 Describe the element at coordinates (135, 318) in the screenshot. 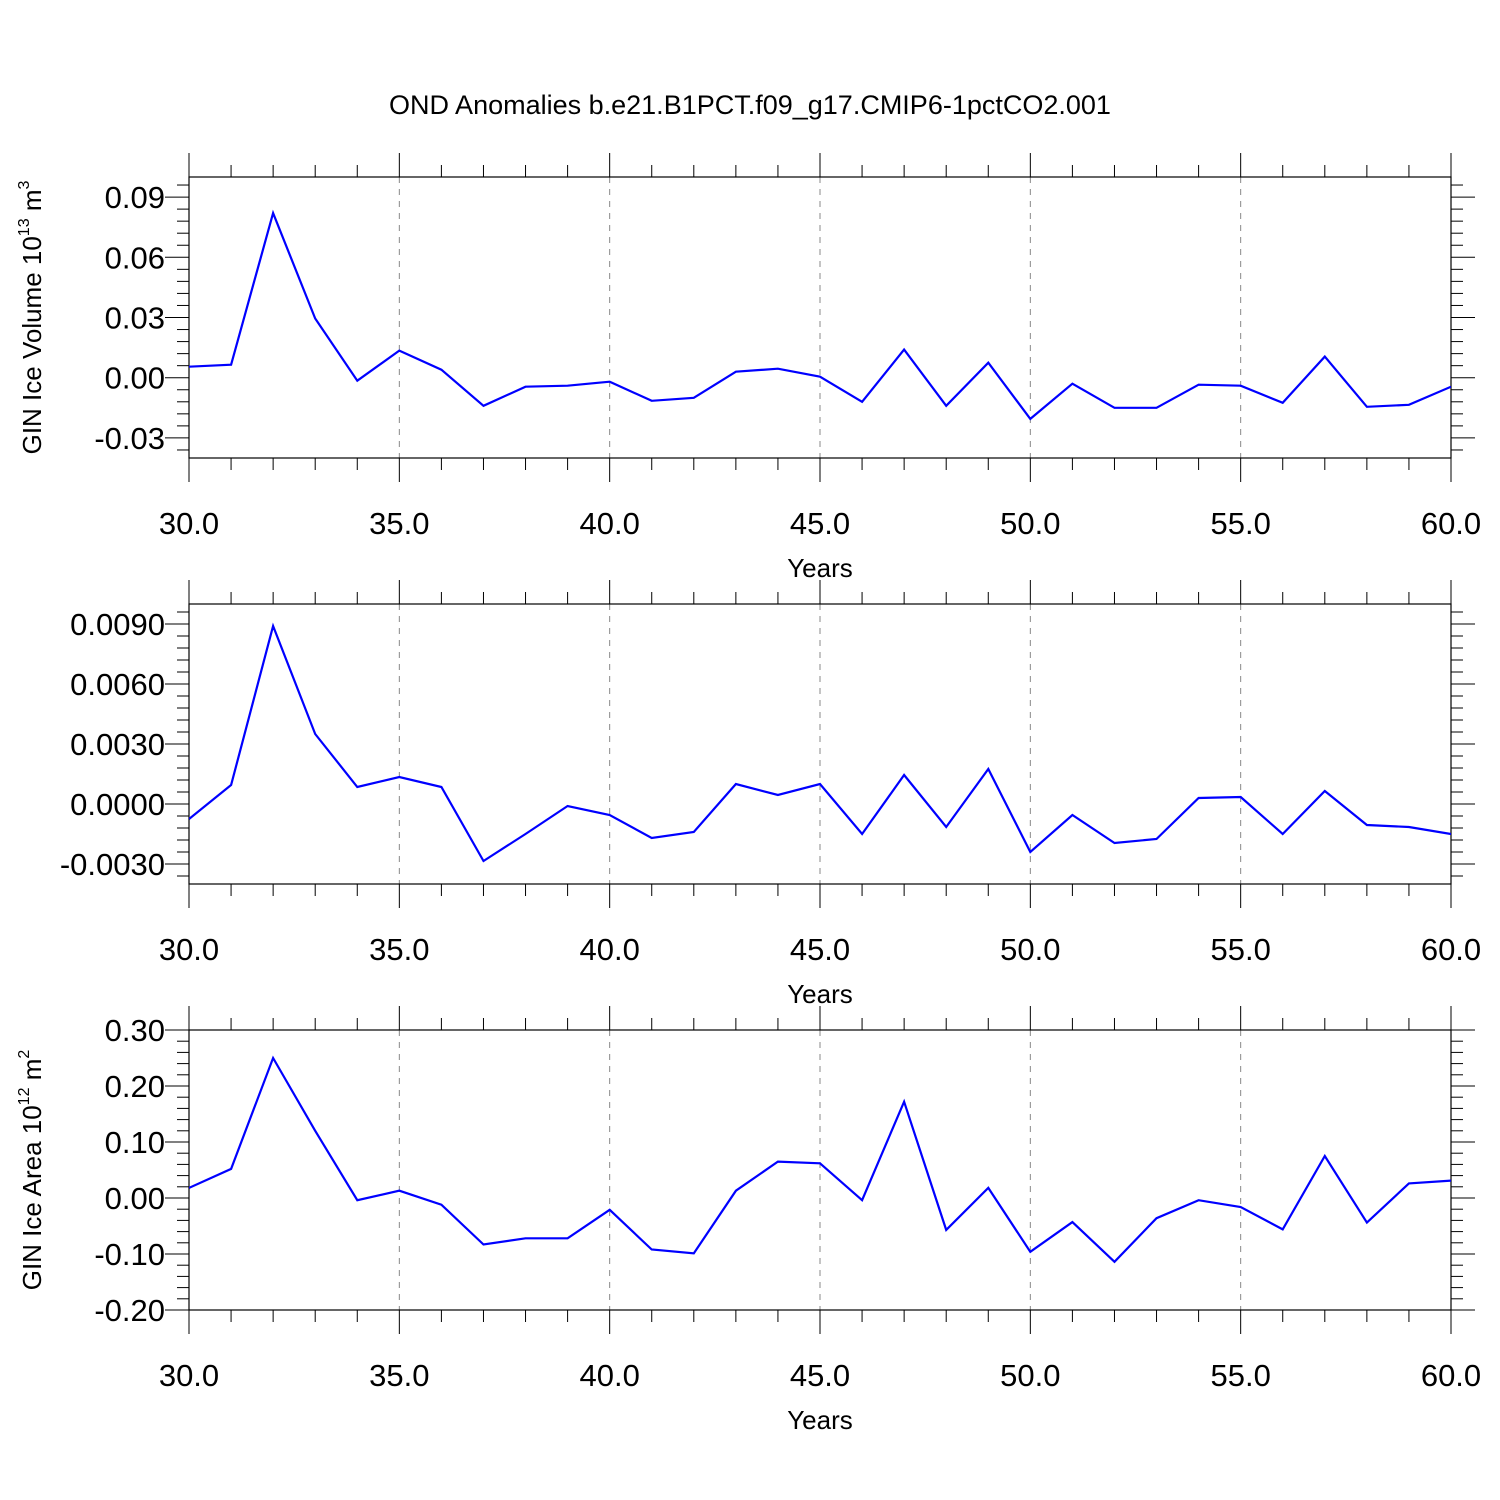

I see `y-tick-label: 0.03` at that location.